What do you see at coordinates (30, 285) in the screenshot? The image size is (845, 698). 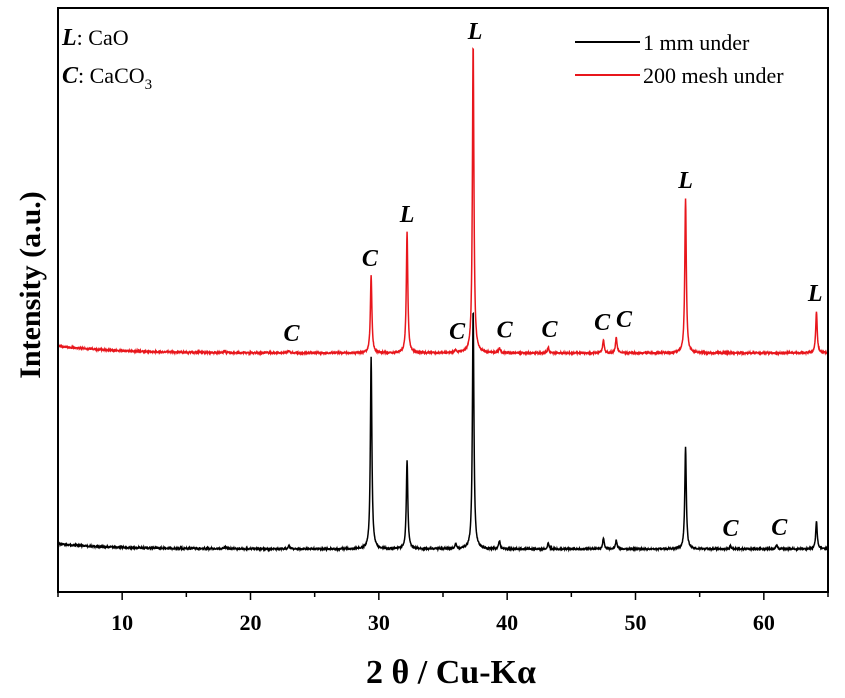 I see `y-axis-title: Intensity (a.u.)` at bounding box center [30, 285].